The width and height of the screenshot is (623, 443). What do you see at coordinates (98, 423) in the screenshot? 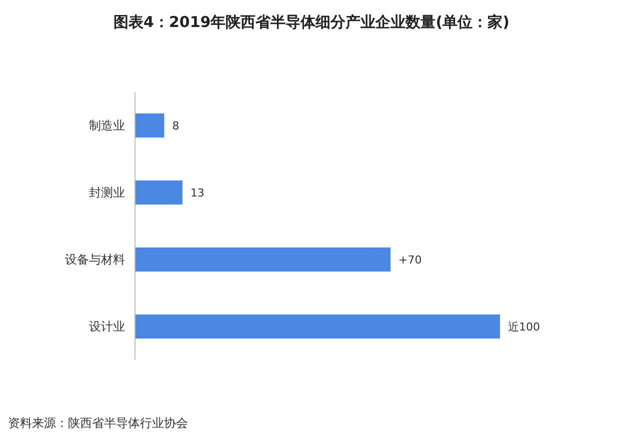
I see `text: 资料来源：陕西省半导体行业协会` at bounding box center [98, 423].